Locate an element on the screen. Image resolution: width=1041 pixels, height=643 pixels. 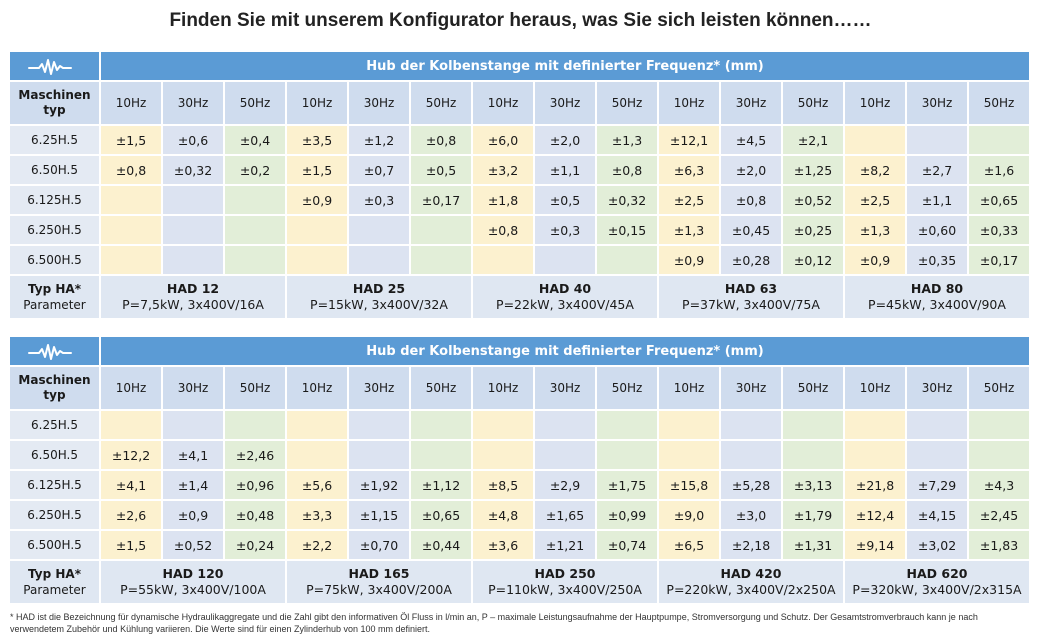
stroke-value-cell: ±1,25 is located at coordinates (814, 171).